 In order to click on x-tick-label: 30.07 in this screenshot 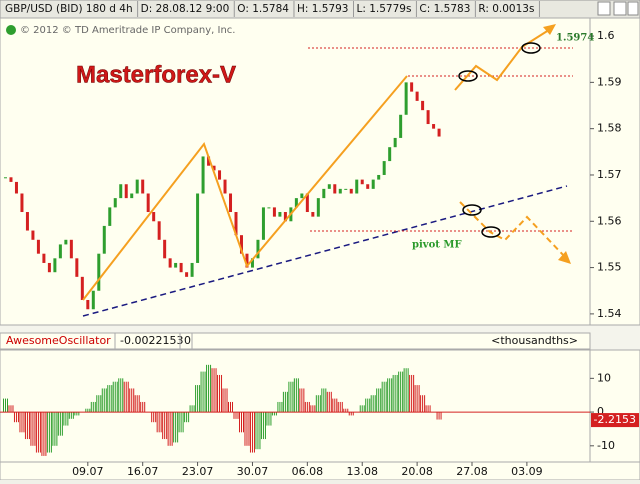, I will do `click(253, 471)`.